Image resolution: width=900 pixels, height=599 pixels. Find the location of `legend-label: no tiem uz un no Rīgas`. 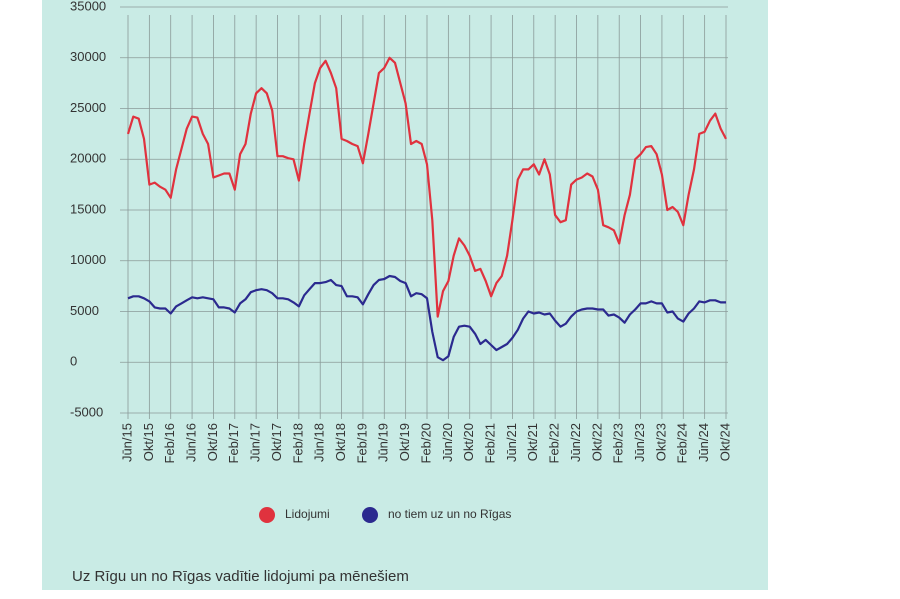

legend-label: no tiem uz un no Rīgas is located at coordinates (449, 514).